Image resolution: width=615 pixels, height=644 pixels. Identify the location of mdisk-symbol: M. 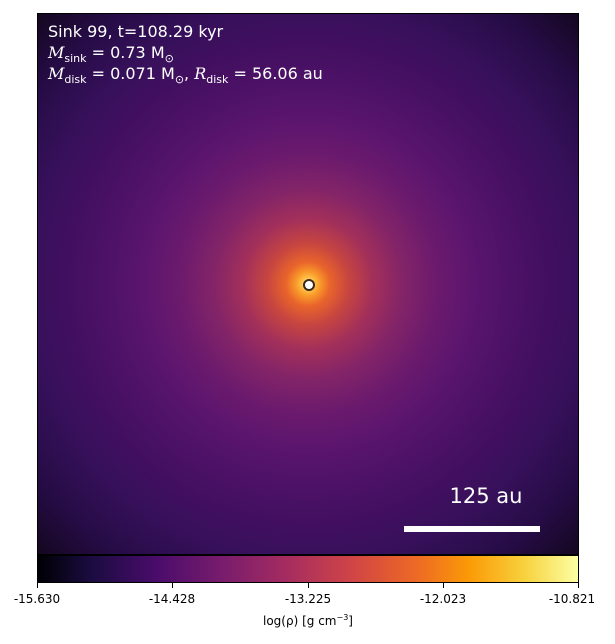
(56, 73).